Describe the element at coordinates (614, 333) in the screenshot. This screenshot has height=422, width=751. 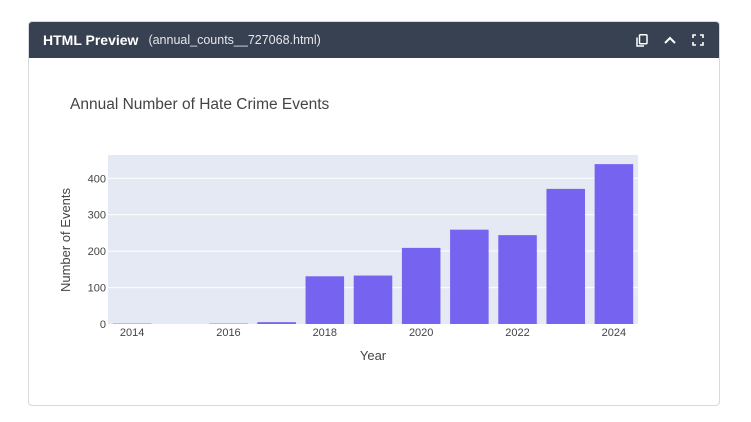
I see `x-tick-label: 2024` at that location.